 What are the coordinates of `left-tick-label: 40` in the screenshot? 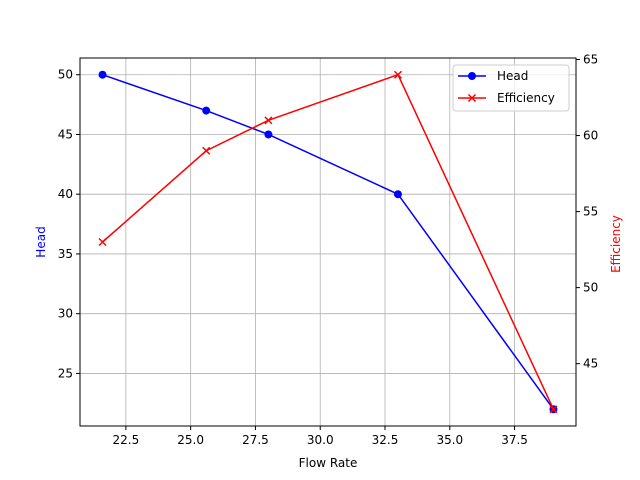 It's located at (65, 194).